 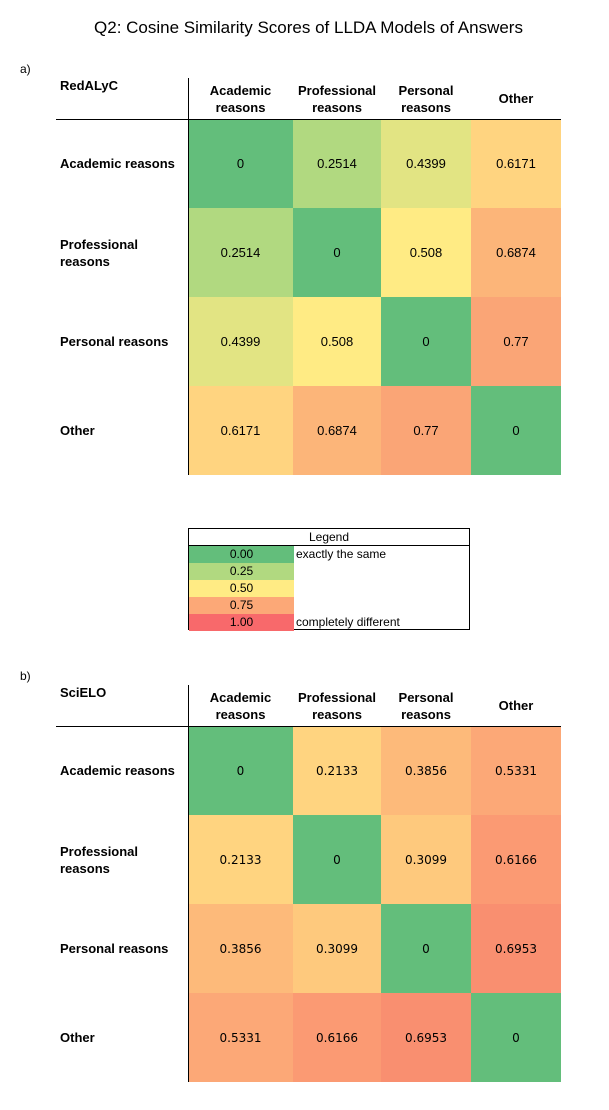 I want to click on corner-label: SciELO, so click(x=83, y=692).